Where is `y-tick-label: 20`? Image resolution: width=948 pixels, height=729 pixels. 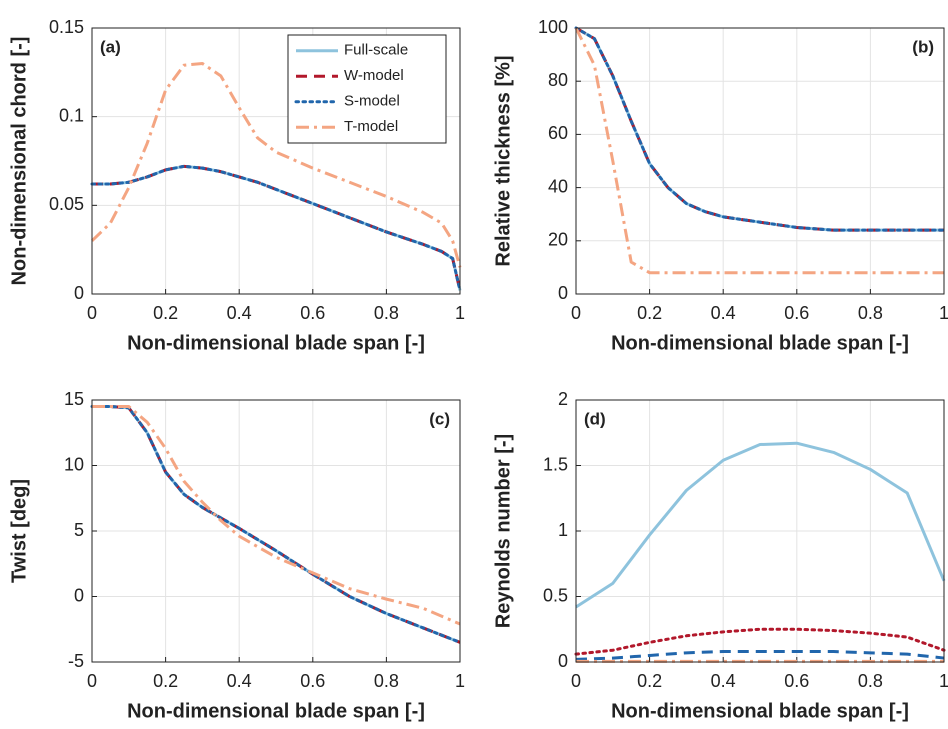 y-tick-label: 20 is located at coordinates (558, 240).